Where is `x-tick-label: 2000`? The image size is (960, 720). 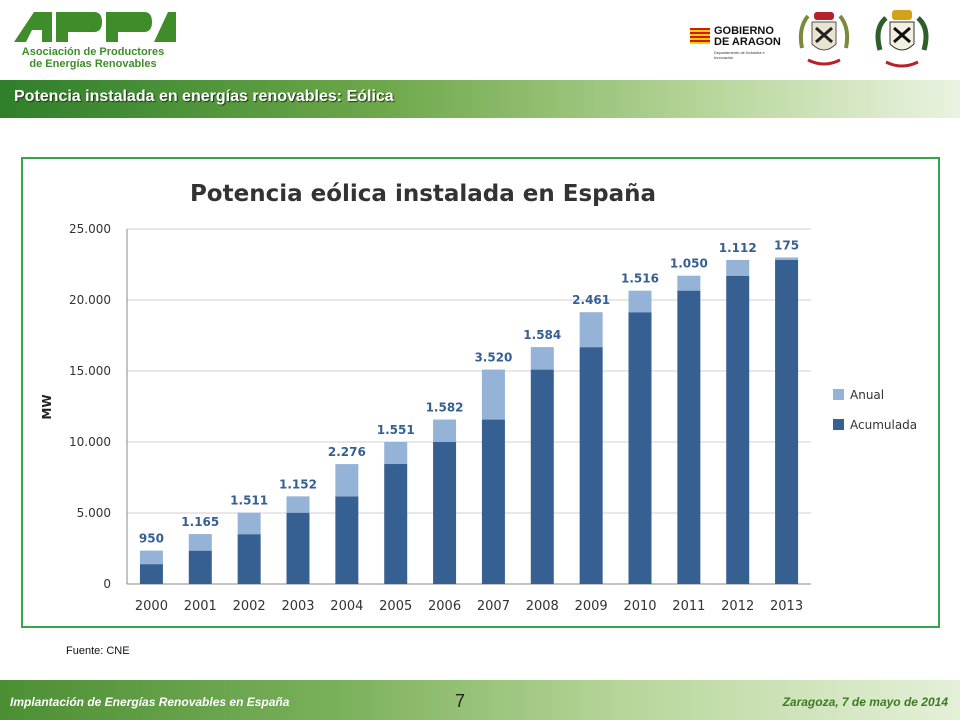
x-tick-label: 2000 is located at coordinates (151, 606).